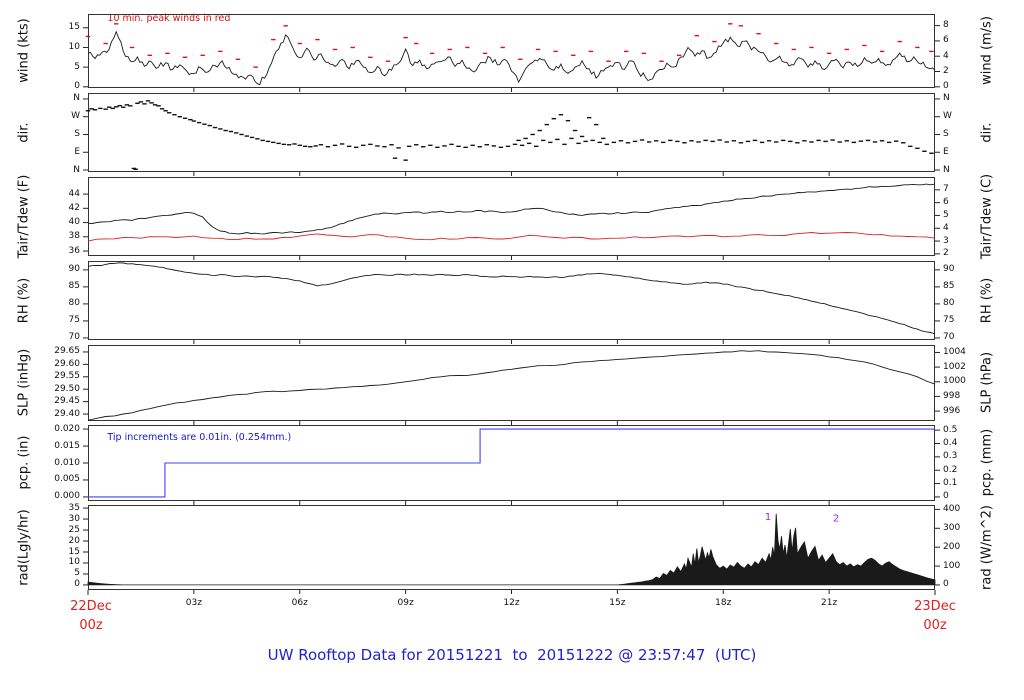 The image size is (1024, 700). Describe the element at coordinates (946, 240) in the screenshot. I see `tick-label: 3` at that location.